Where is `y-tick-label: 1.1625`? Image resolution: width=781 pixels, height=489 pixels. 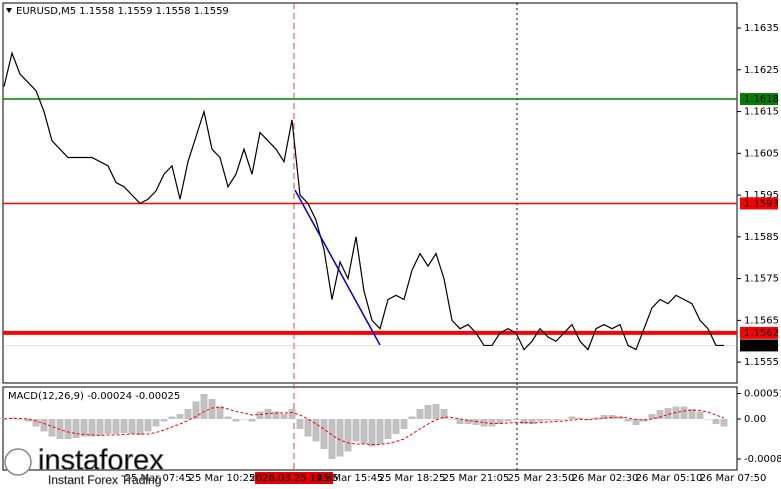
y-tick-label: 1.1625 is located at coordinates (761, 70).